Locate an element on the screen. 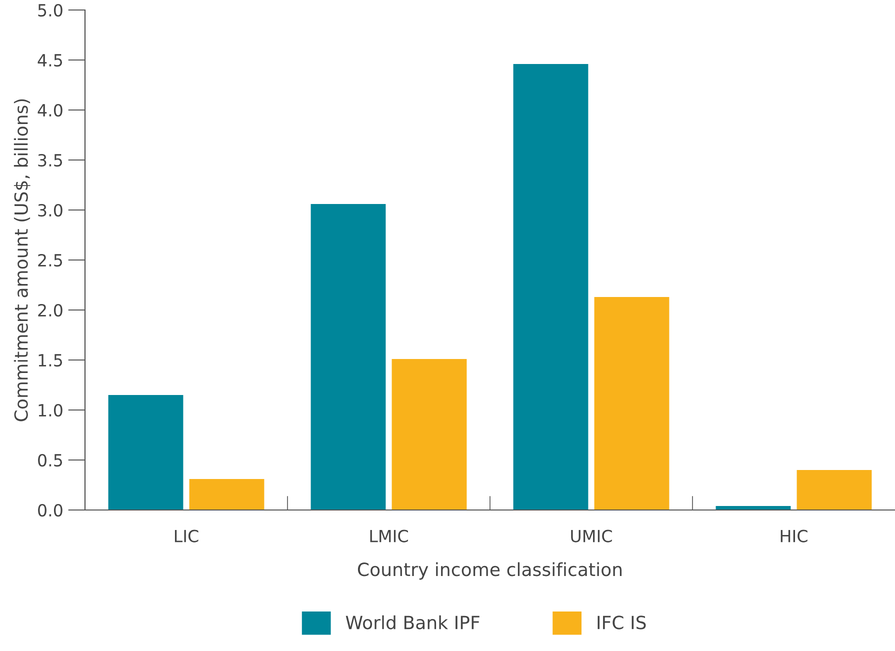  x-tick-label: UMIC is located at coordinates (591, 536).